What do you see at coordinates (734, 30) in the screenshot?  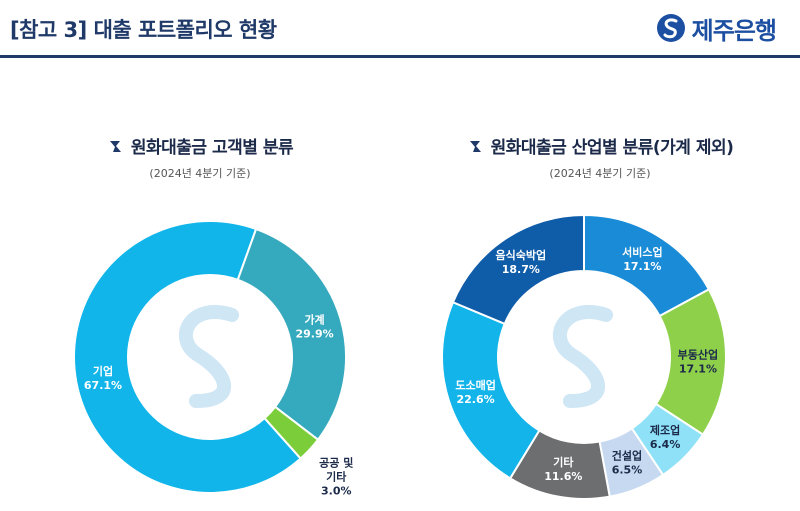 I see `logo-text: 제주은행` at bounding box center [734, 30].